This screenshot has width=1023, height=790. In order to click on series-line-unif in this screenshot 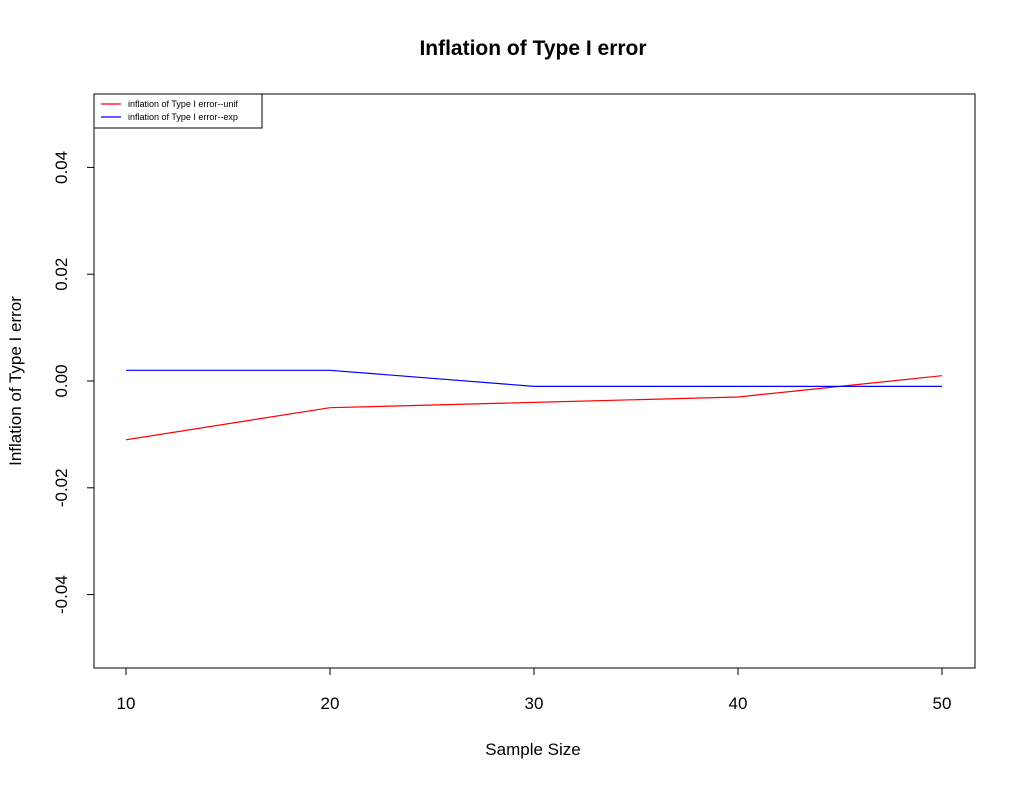, I will do `click(534, 408)`.